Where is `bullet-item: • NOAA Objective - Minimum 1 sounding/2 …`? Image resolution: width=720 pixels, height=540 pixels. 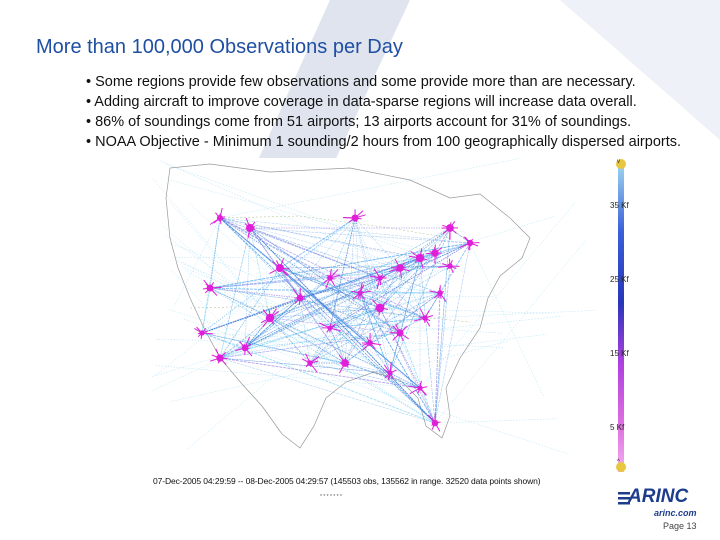
bullet-item: • NOAA Objective - Minimum 1 sounding/2 … is located at coordinates (384, 142).